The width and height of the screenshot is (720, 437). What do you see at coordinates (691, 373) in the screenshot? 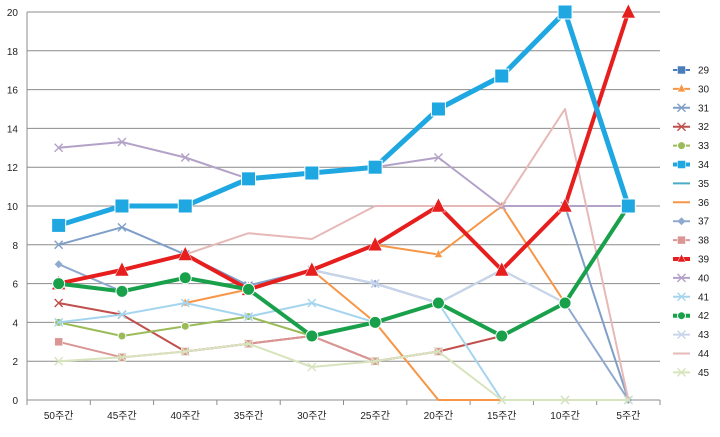
I see `legend-item-45: 45` at bounding box center [691, 373].